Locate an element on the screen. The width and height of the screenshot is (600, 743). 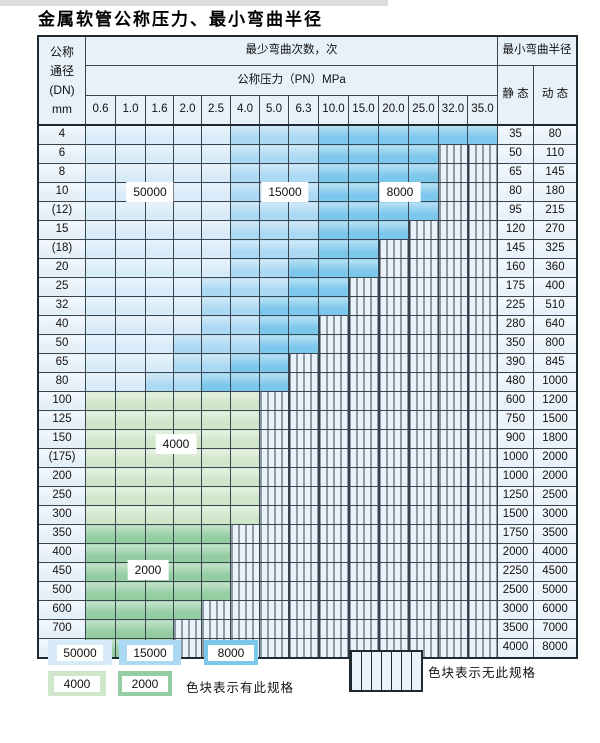
dynamic-radius-cell: 180 is located at coordinates (555, 192).